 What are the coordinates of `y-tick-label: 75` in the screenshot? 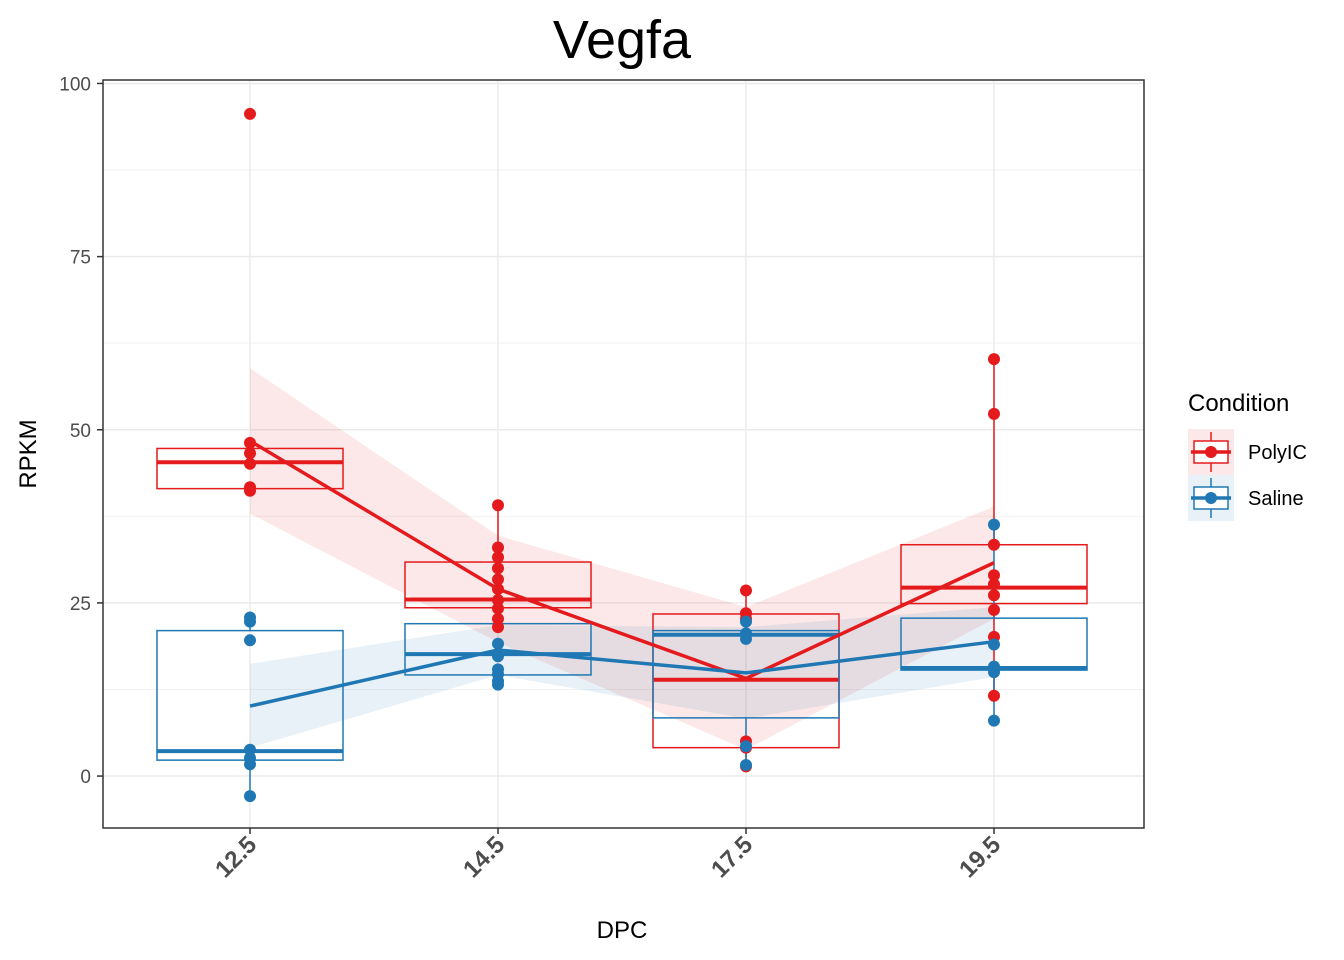 It's located at (80, 258).